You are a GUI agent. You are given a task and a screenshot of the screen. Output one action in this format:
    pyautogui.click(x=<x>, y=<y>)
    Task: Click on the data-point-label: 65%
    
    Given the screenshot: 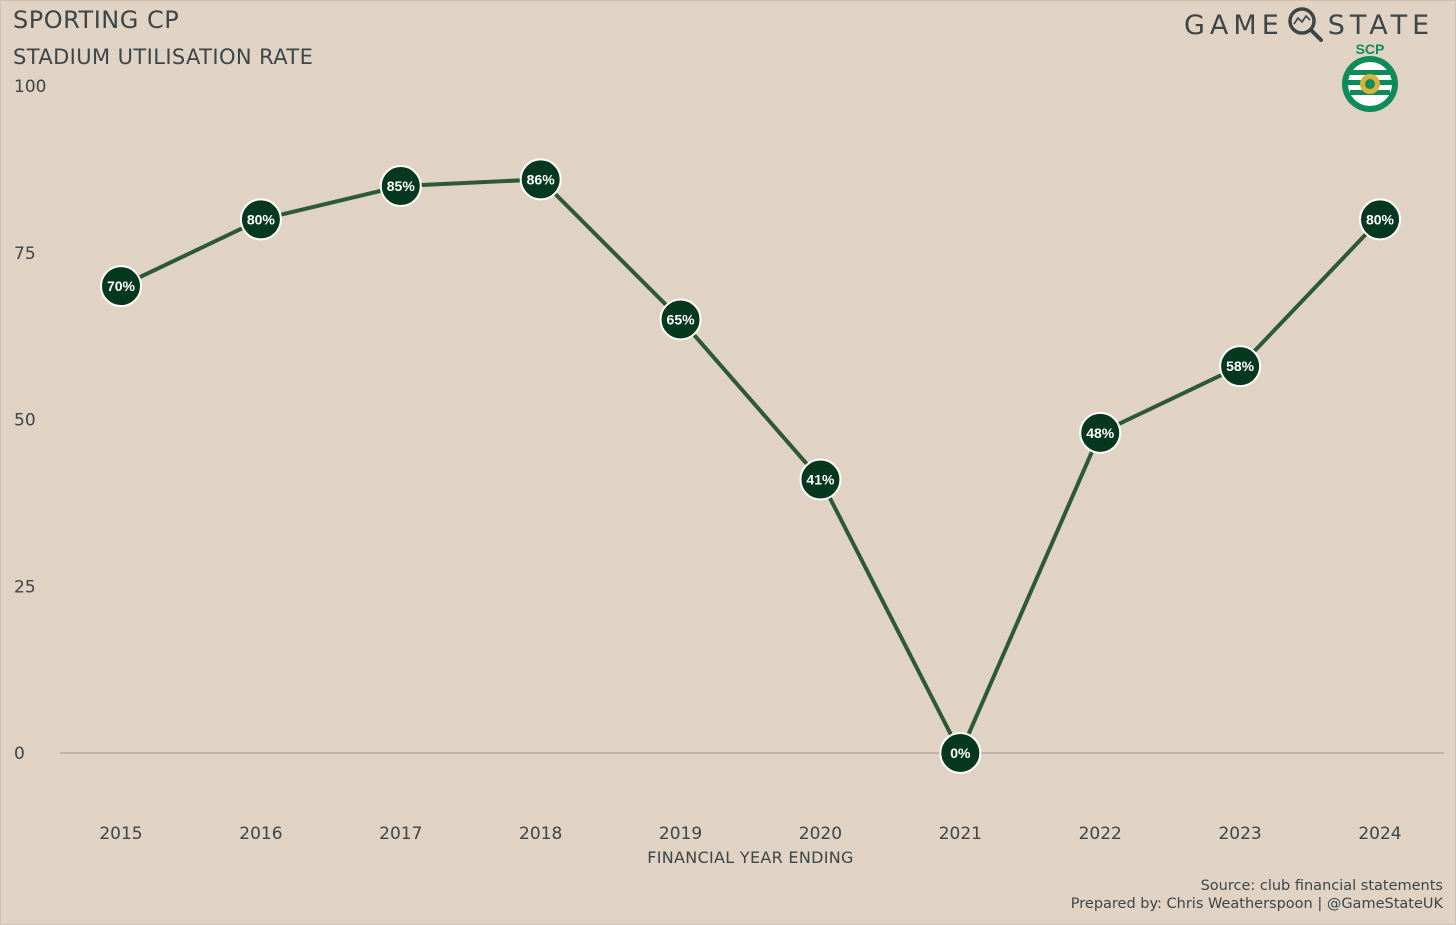 What is the action you would take?
    pyautogui.click(x=681, y=319)
    